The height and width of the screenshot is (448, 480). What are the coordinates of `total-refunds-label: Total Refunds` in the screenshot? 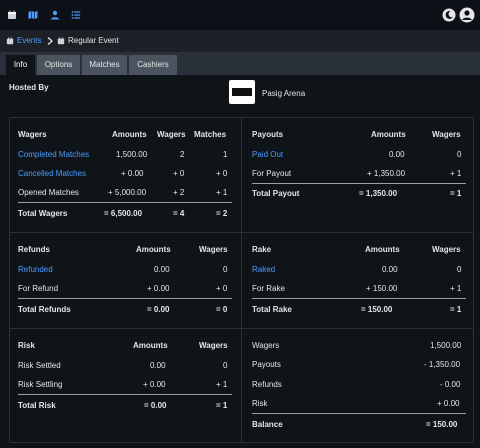 It's located at (44, 309).